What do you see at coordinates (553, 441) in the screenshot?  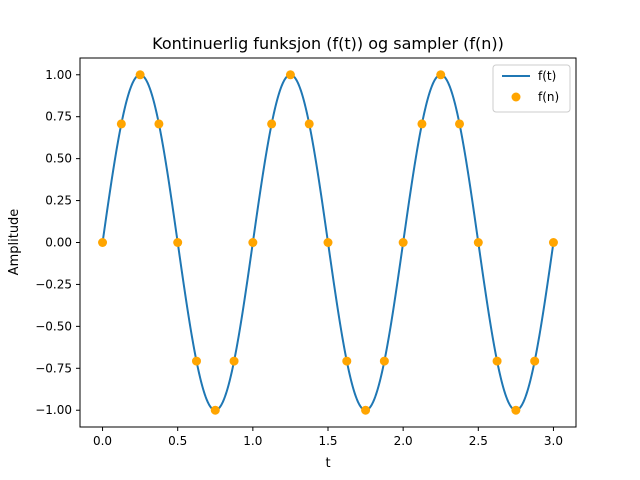 I see `x-tick-label: 3.0` at bounding box center [553, 441].